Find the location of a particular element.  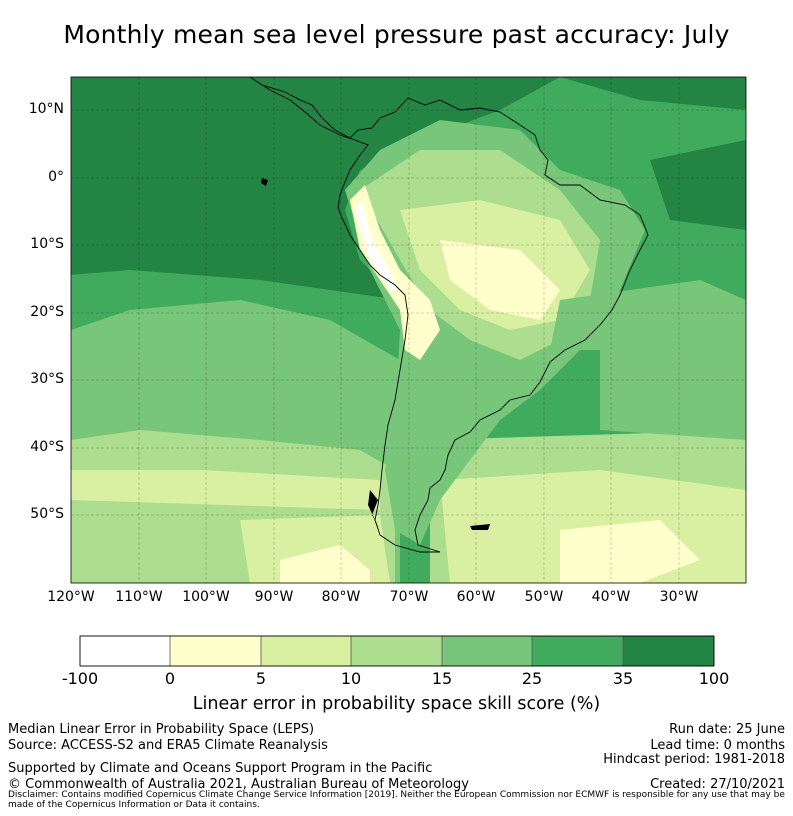

lon-label: 60°W is located at coordinates (476, 597).